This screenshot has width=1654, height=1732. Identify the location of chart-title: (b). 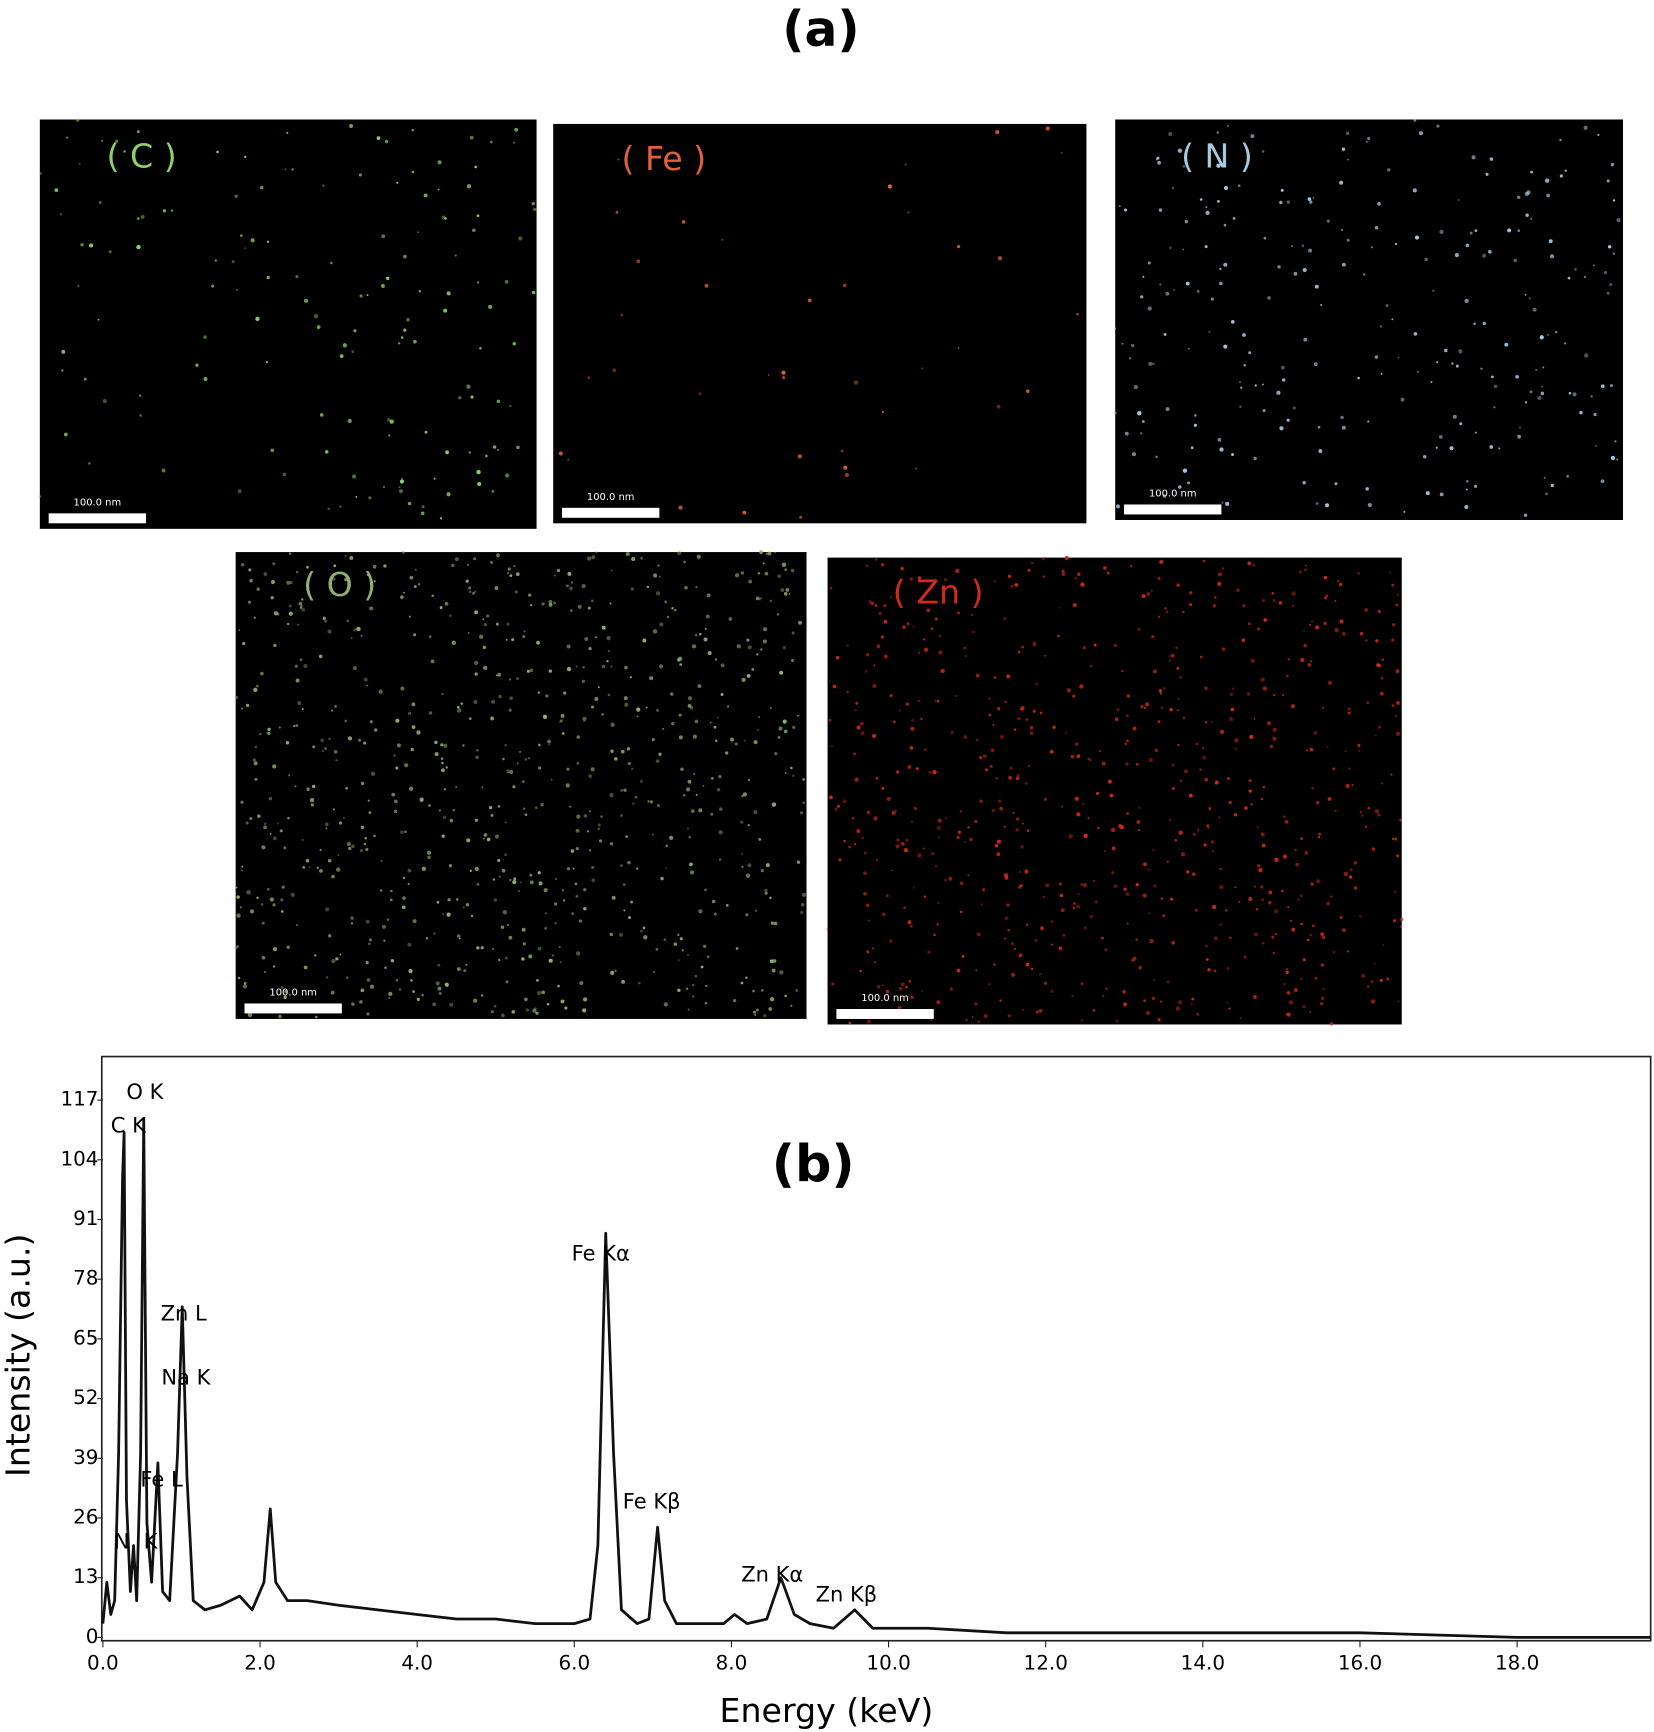
(813, 1164).